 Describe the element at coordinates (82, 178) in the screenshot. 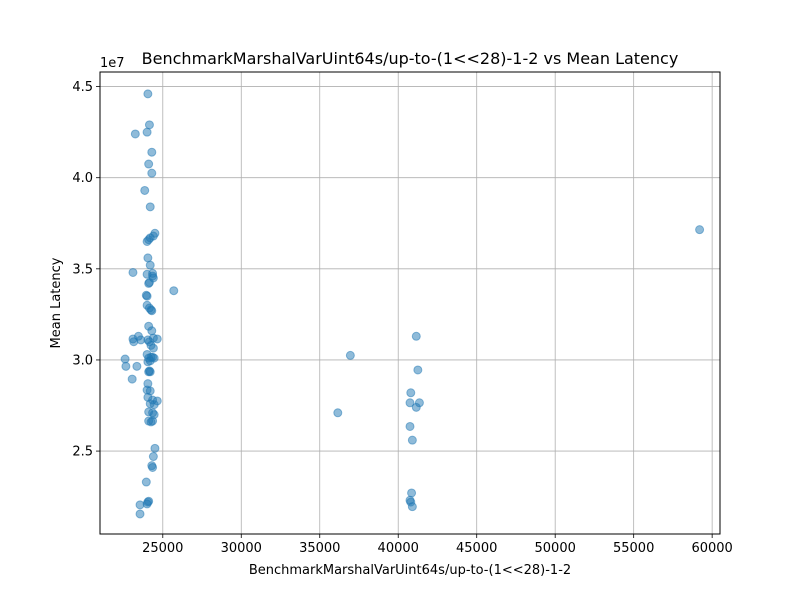

I see `y-tick-label: 4.0` at that location.